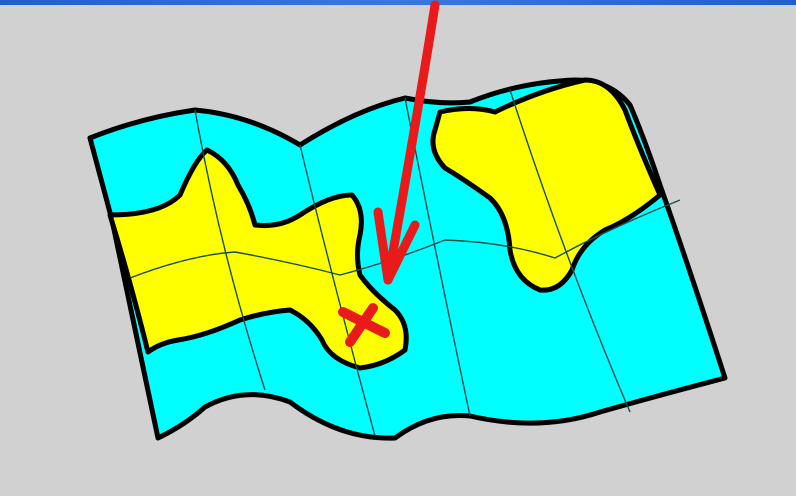 The image size is (796, 496). I want to click on pointer-arrow, so click(406, 142).